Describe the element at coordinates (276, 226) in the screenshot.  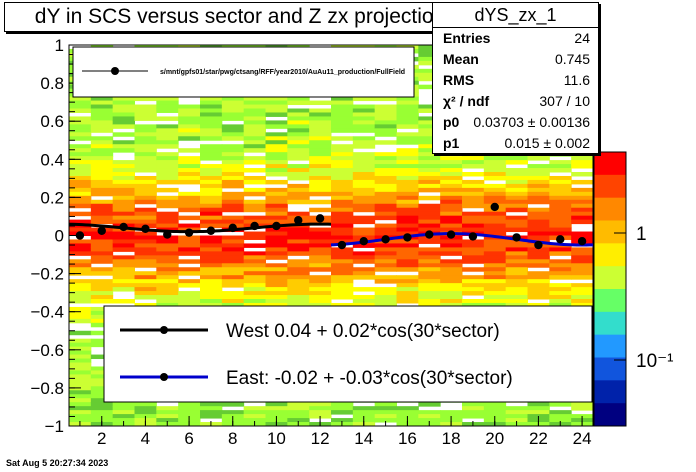
I see `data-point` at that location.